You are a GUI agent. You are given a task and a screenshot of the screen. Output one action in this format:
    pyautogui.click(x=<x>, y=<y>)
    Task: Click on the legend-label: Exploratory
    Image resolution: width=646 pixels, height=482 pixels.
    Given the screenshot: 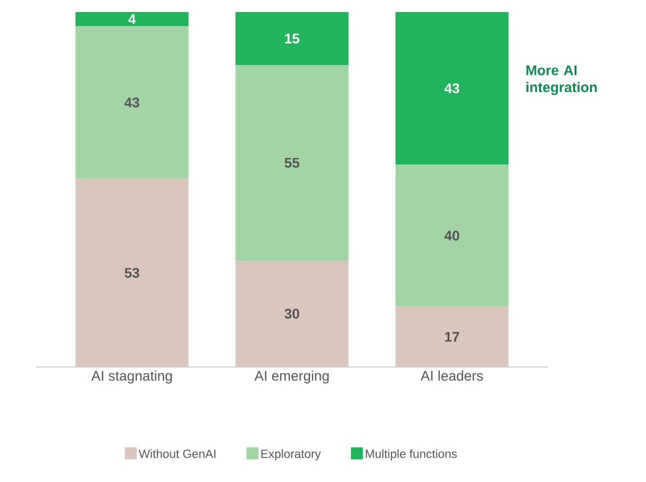 What is the action you would take?
    pyautogui.click(x=291, y=454)
    